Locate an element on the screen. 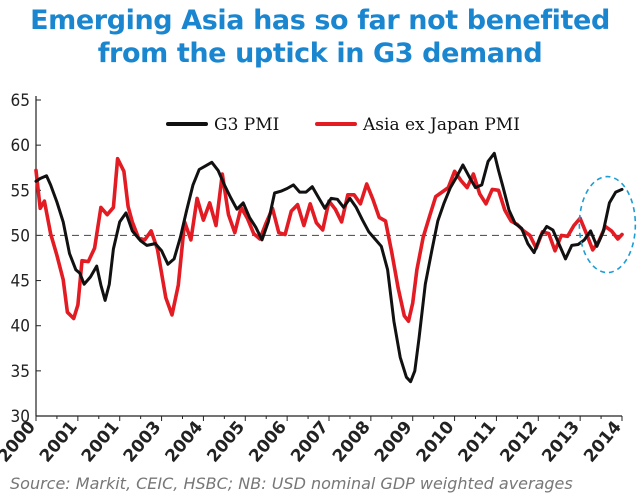  x-tick-label: 2013 is located at coordinates (561, 441).